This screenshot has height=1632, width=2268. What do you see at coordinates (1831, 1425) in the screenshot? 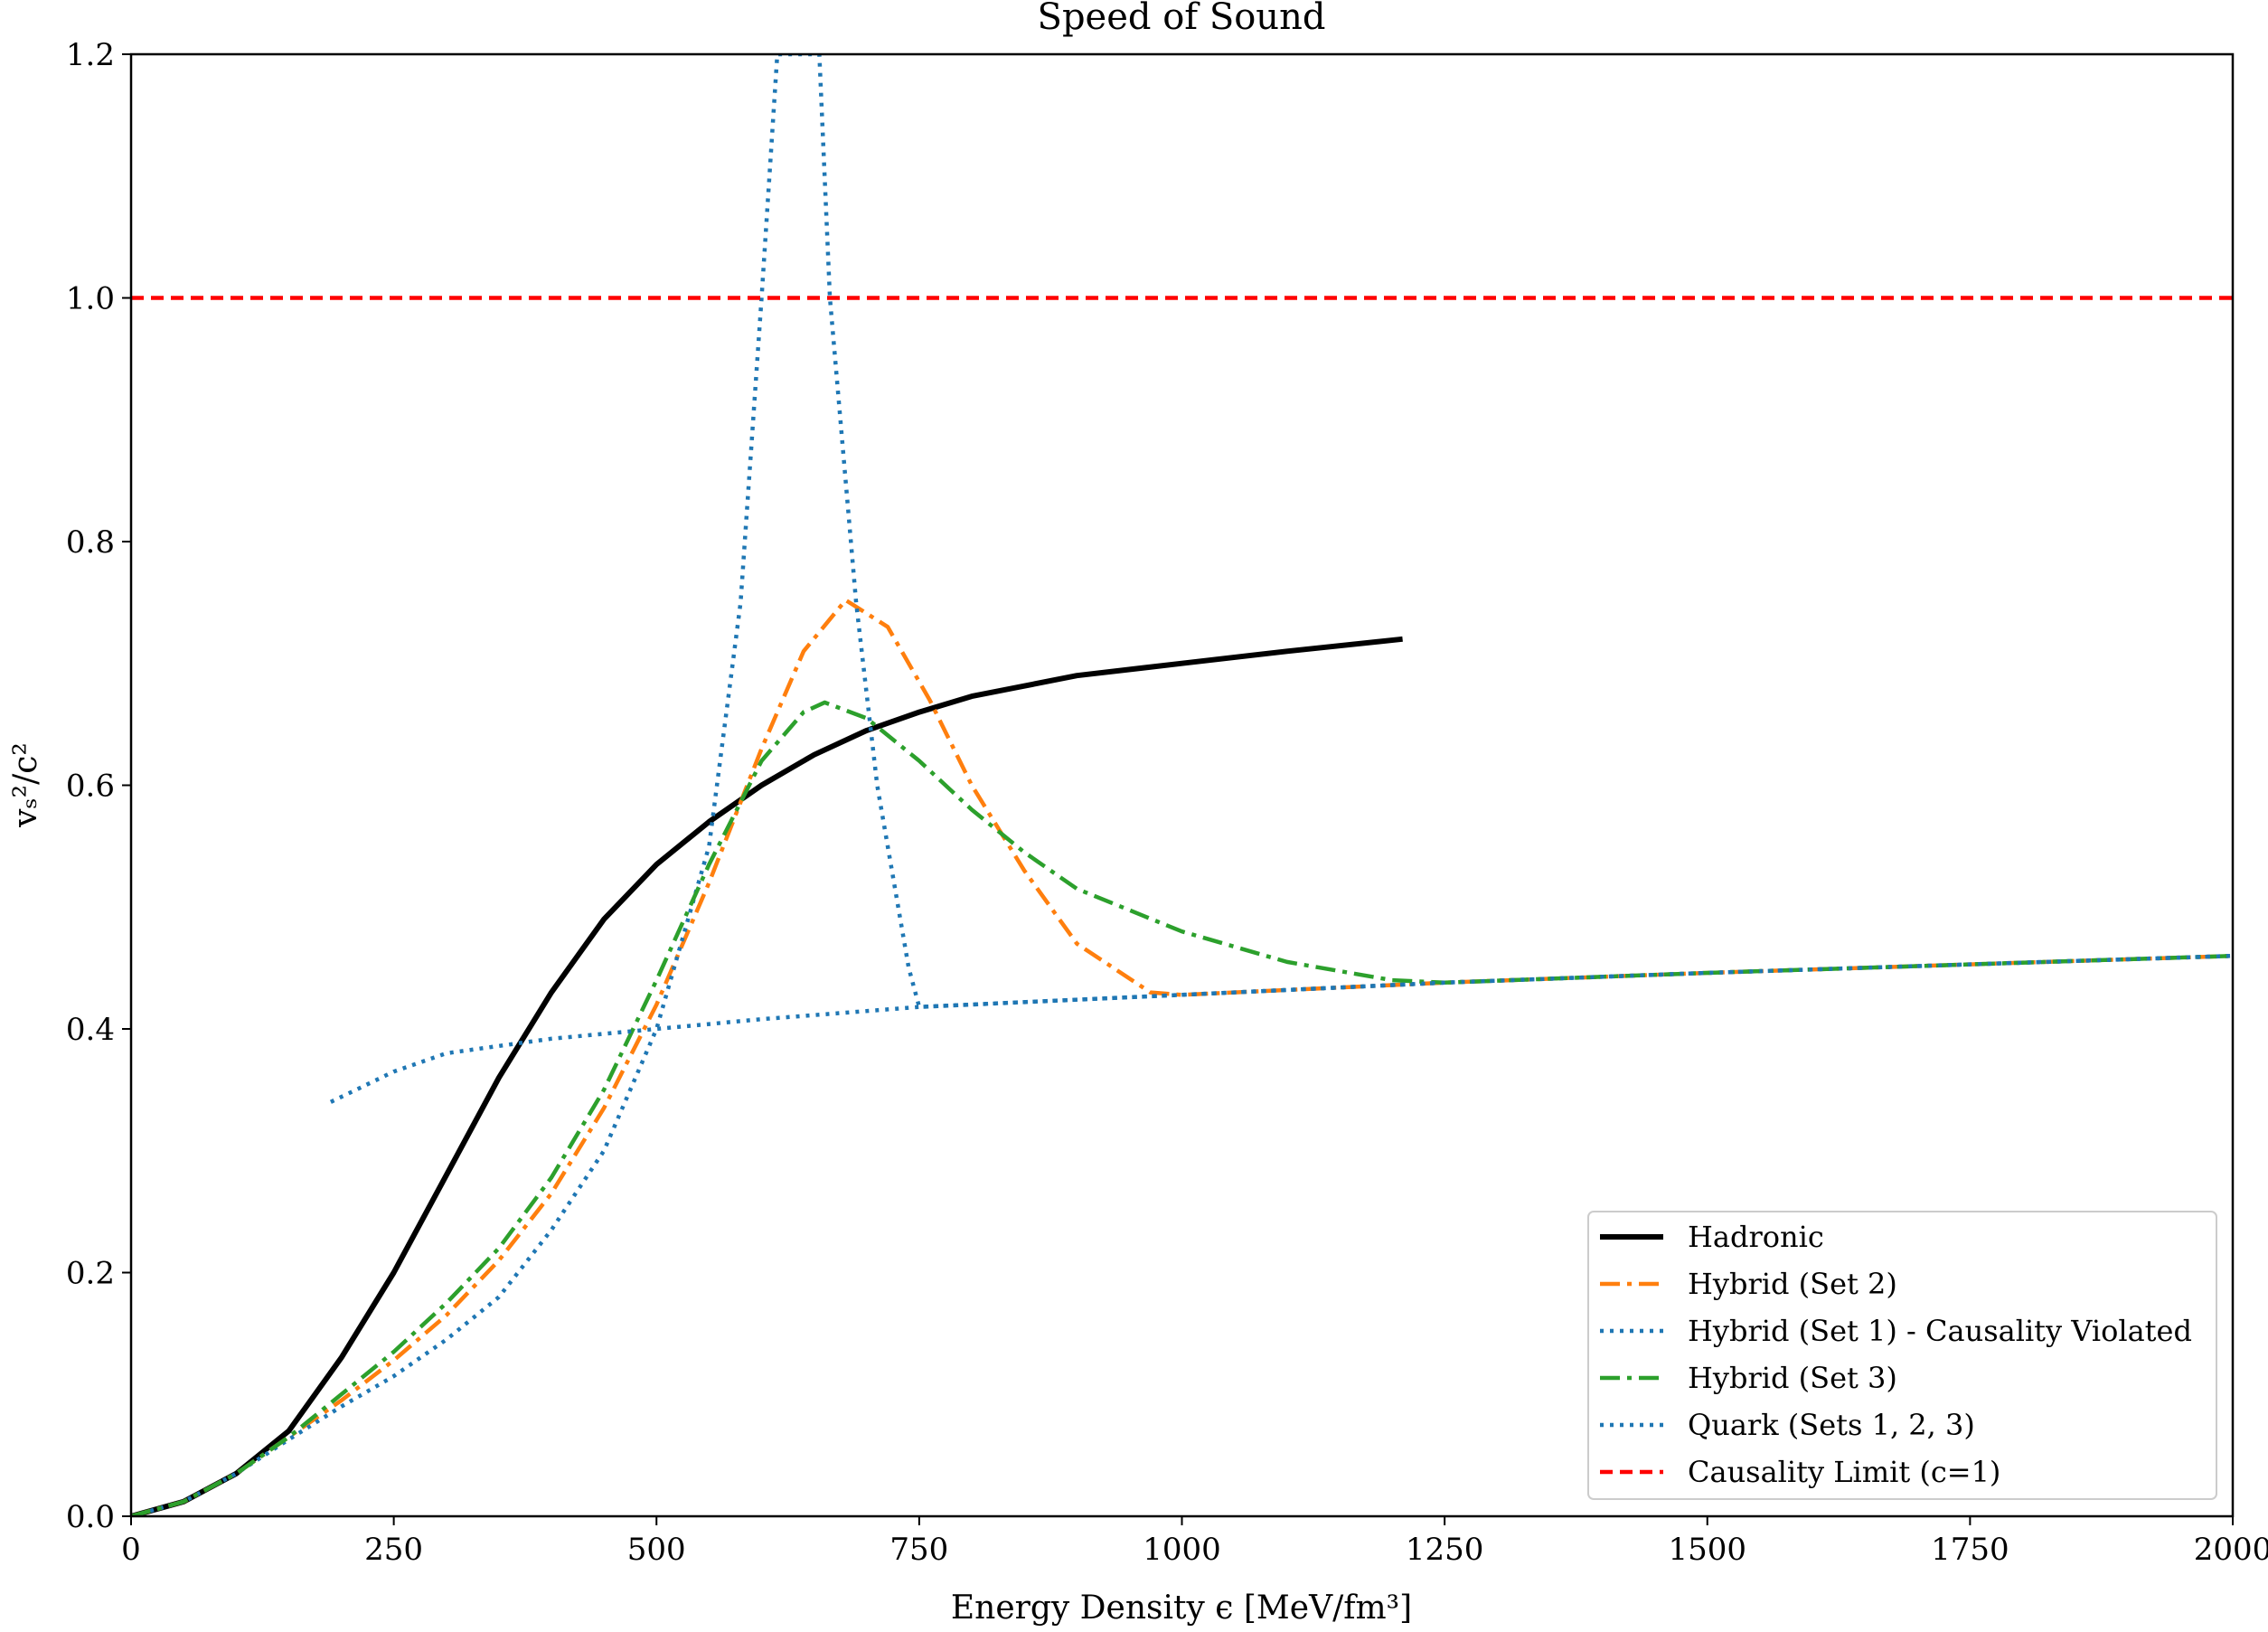
I see `legend-label: Quark (Sets 1, 2, 3)` at bounding box center [1831, 1425].